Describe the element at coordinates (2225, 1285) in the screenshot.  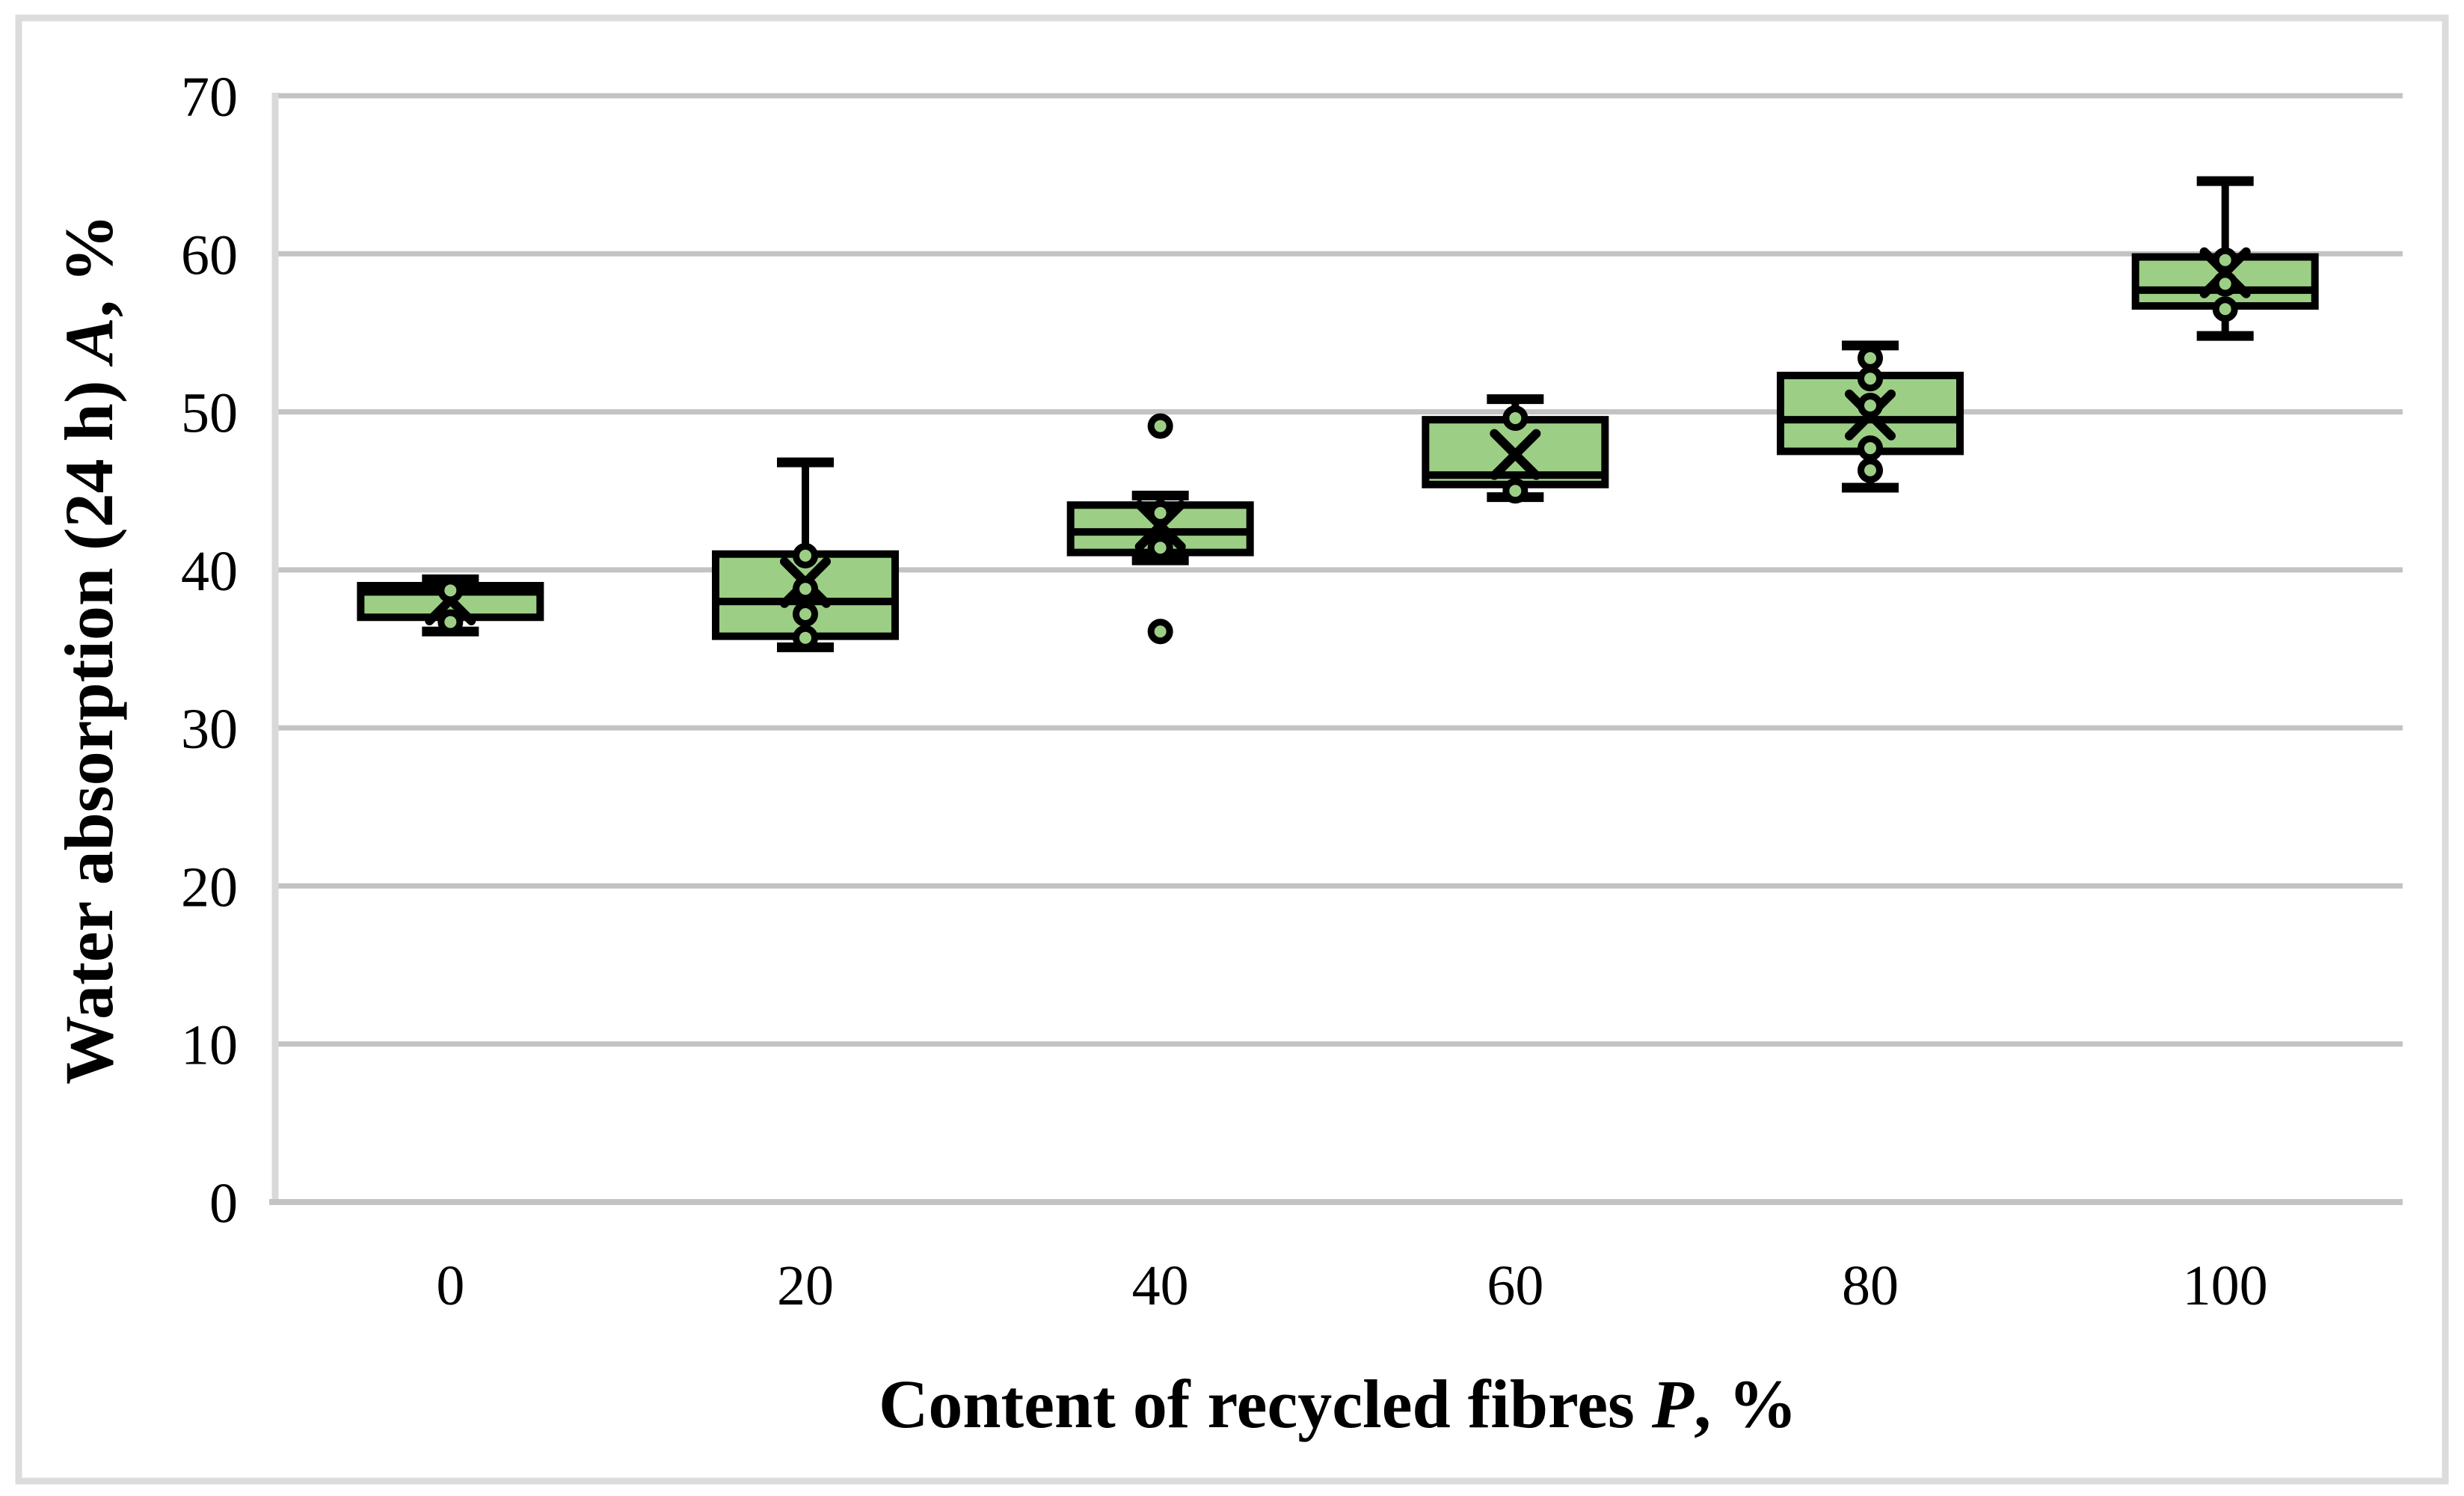
I see `x-tick-label-100: 100` at that location.